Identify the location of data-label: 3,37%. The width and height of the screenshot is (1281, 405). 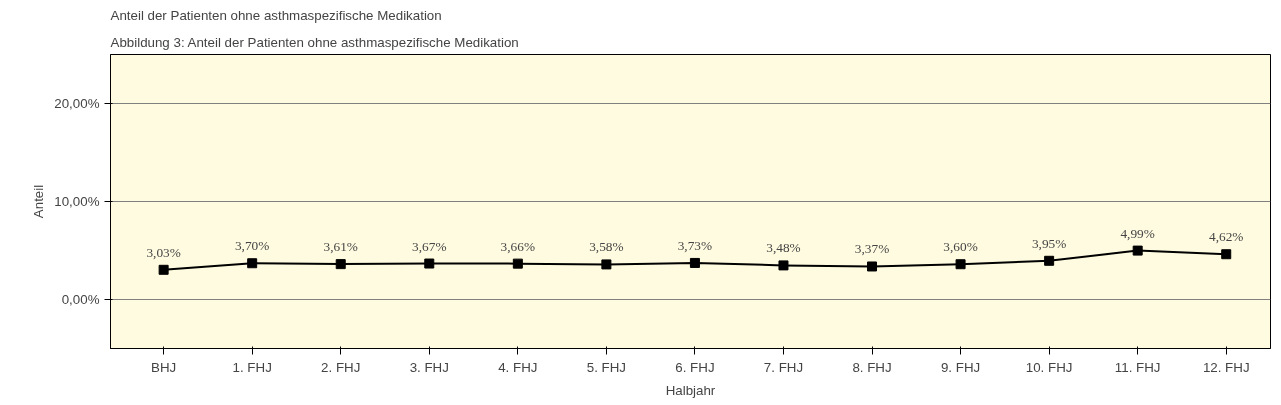
(872, 249).